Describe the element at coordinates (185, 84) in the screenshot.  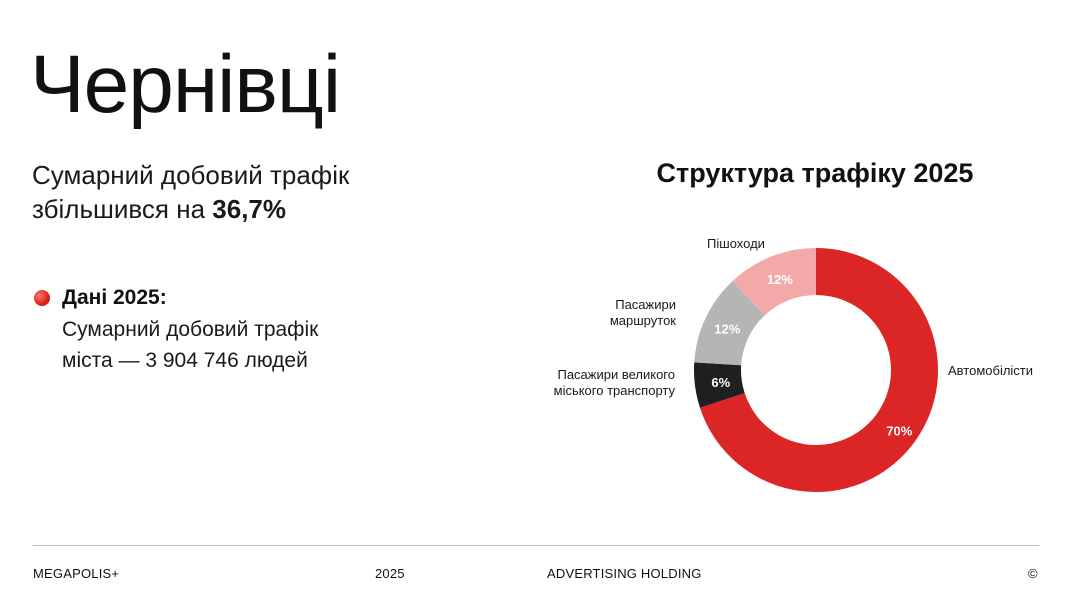
I see `page-title: Чернівці` at that location.